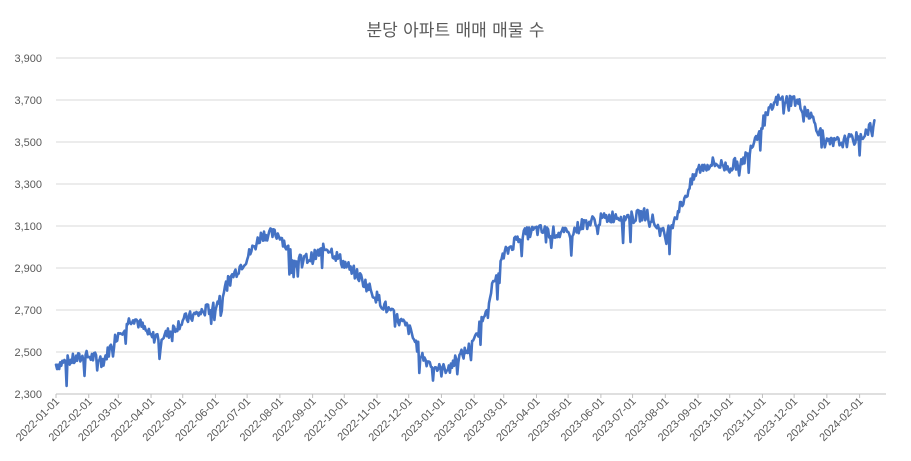  Describe the element at coordinates (28, 395) in the screenshot. I see `y-tick-label: 2,300` at that location.